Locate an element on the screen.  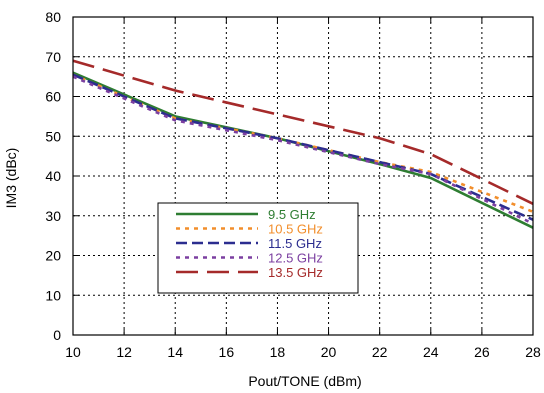
x-tick-label: 12 is located at coordinates (124, 352).